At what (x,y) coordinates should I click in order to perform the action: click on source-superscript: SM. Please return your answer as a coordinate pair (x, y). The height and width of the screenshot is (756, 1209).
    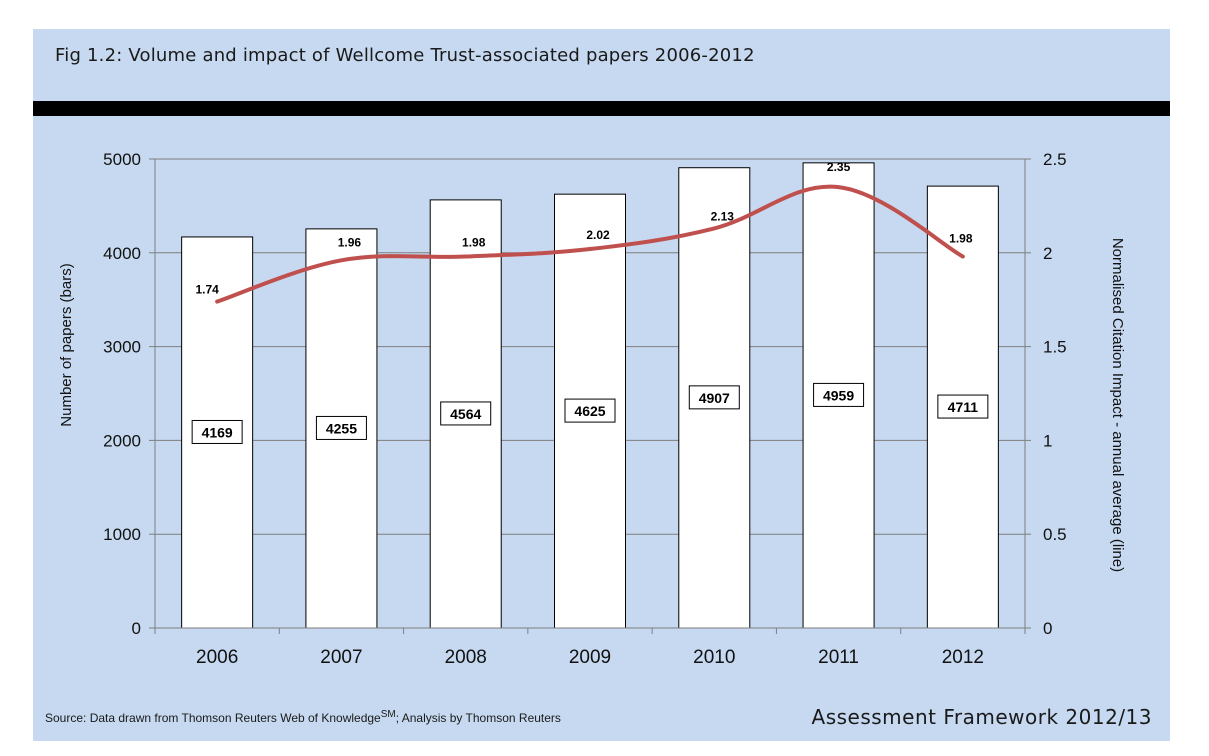
    Looking at the image, I should click on (388, 714).